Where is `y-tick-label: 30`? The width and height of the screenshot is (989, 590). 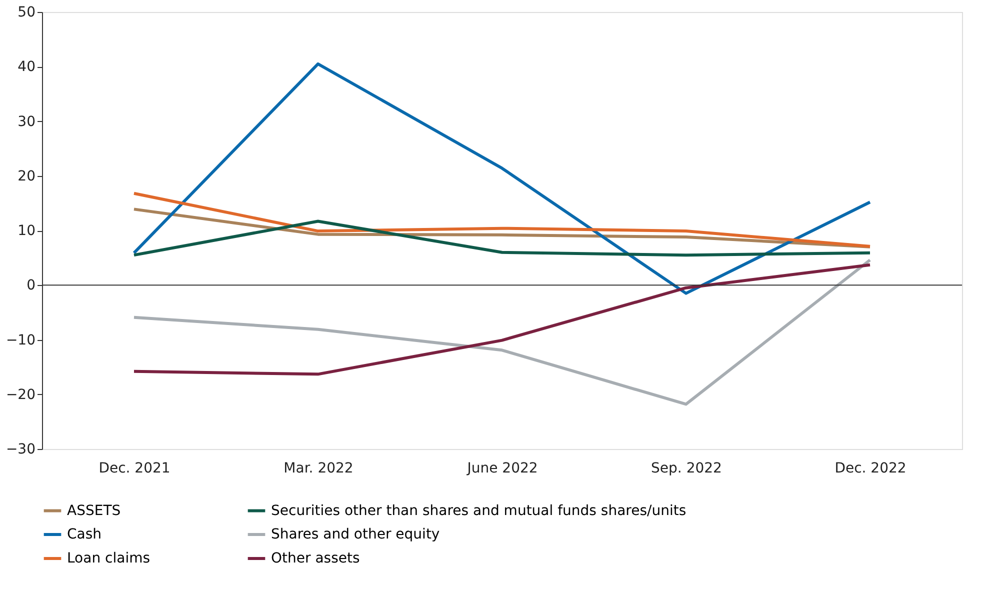 y-tick-label: 30 is located at coordinates (27, 122).